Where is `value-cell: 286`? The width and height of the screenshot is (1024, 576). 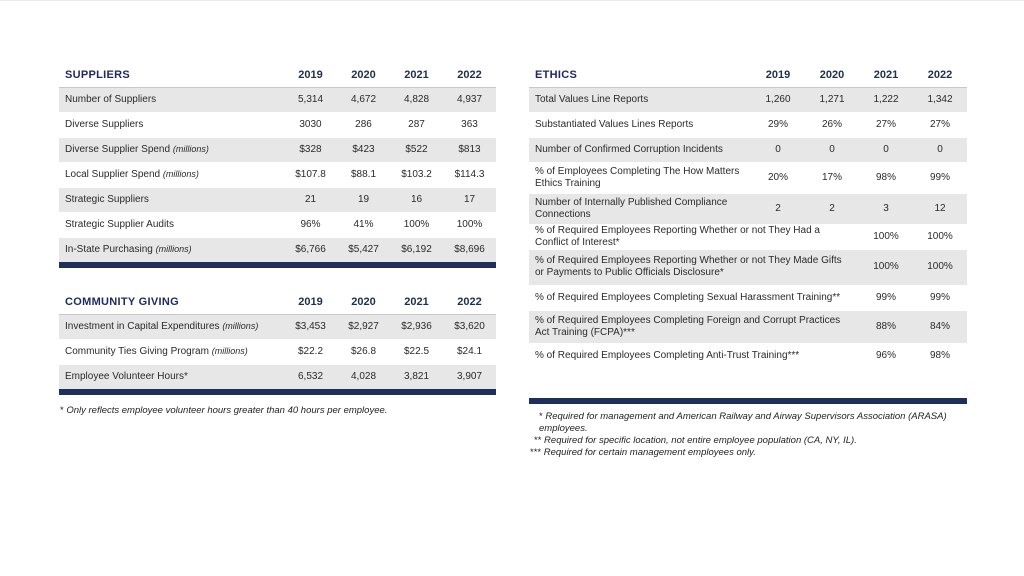 value-cell: 286 is located at coordinates (363, 125).